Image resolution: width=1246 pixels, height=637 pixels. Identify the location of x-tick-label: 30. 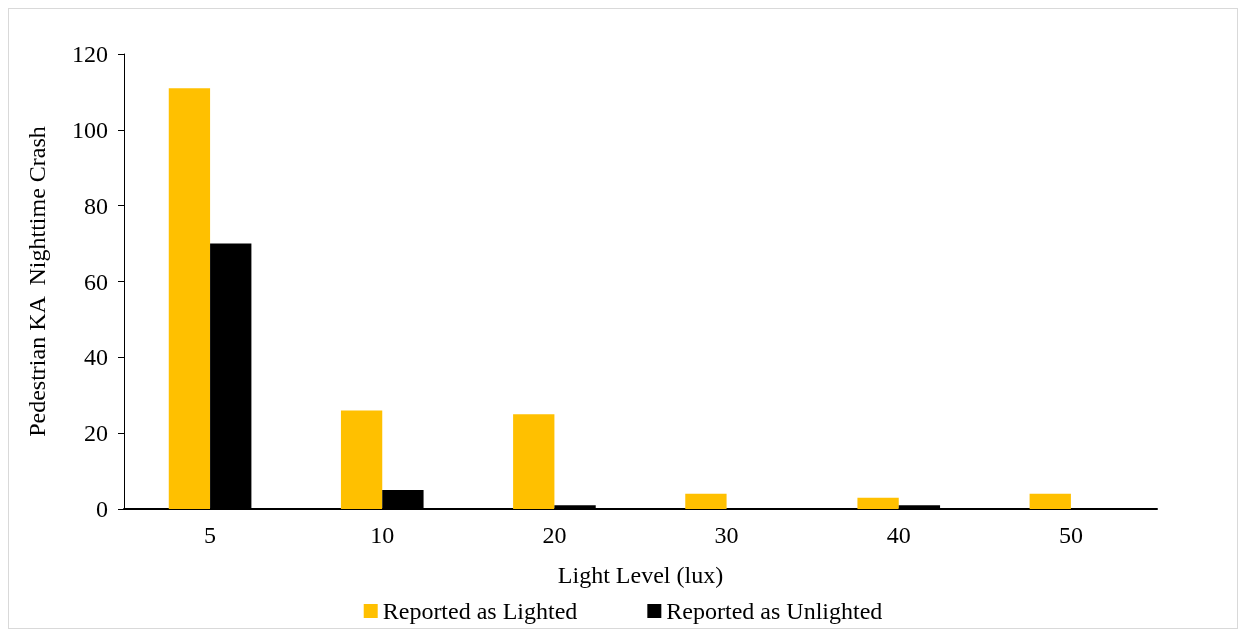
(726, 535).